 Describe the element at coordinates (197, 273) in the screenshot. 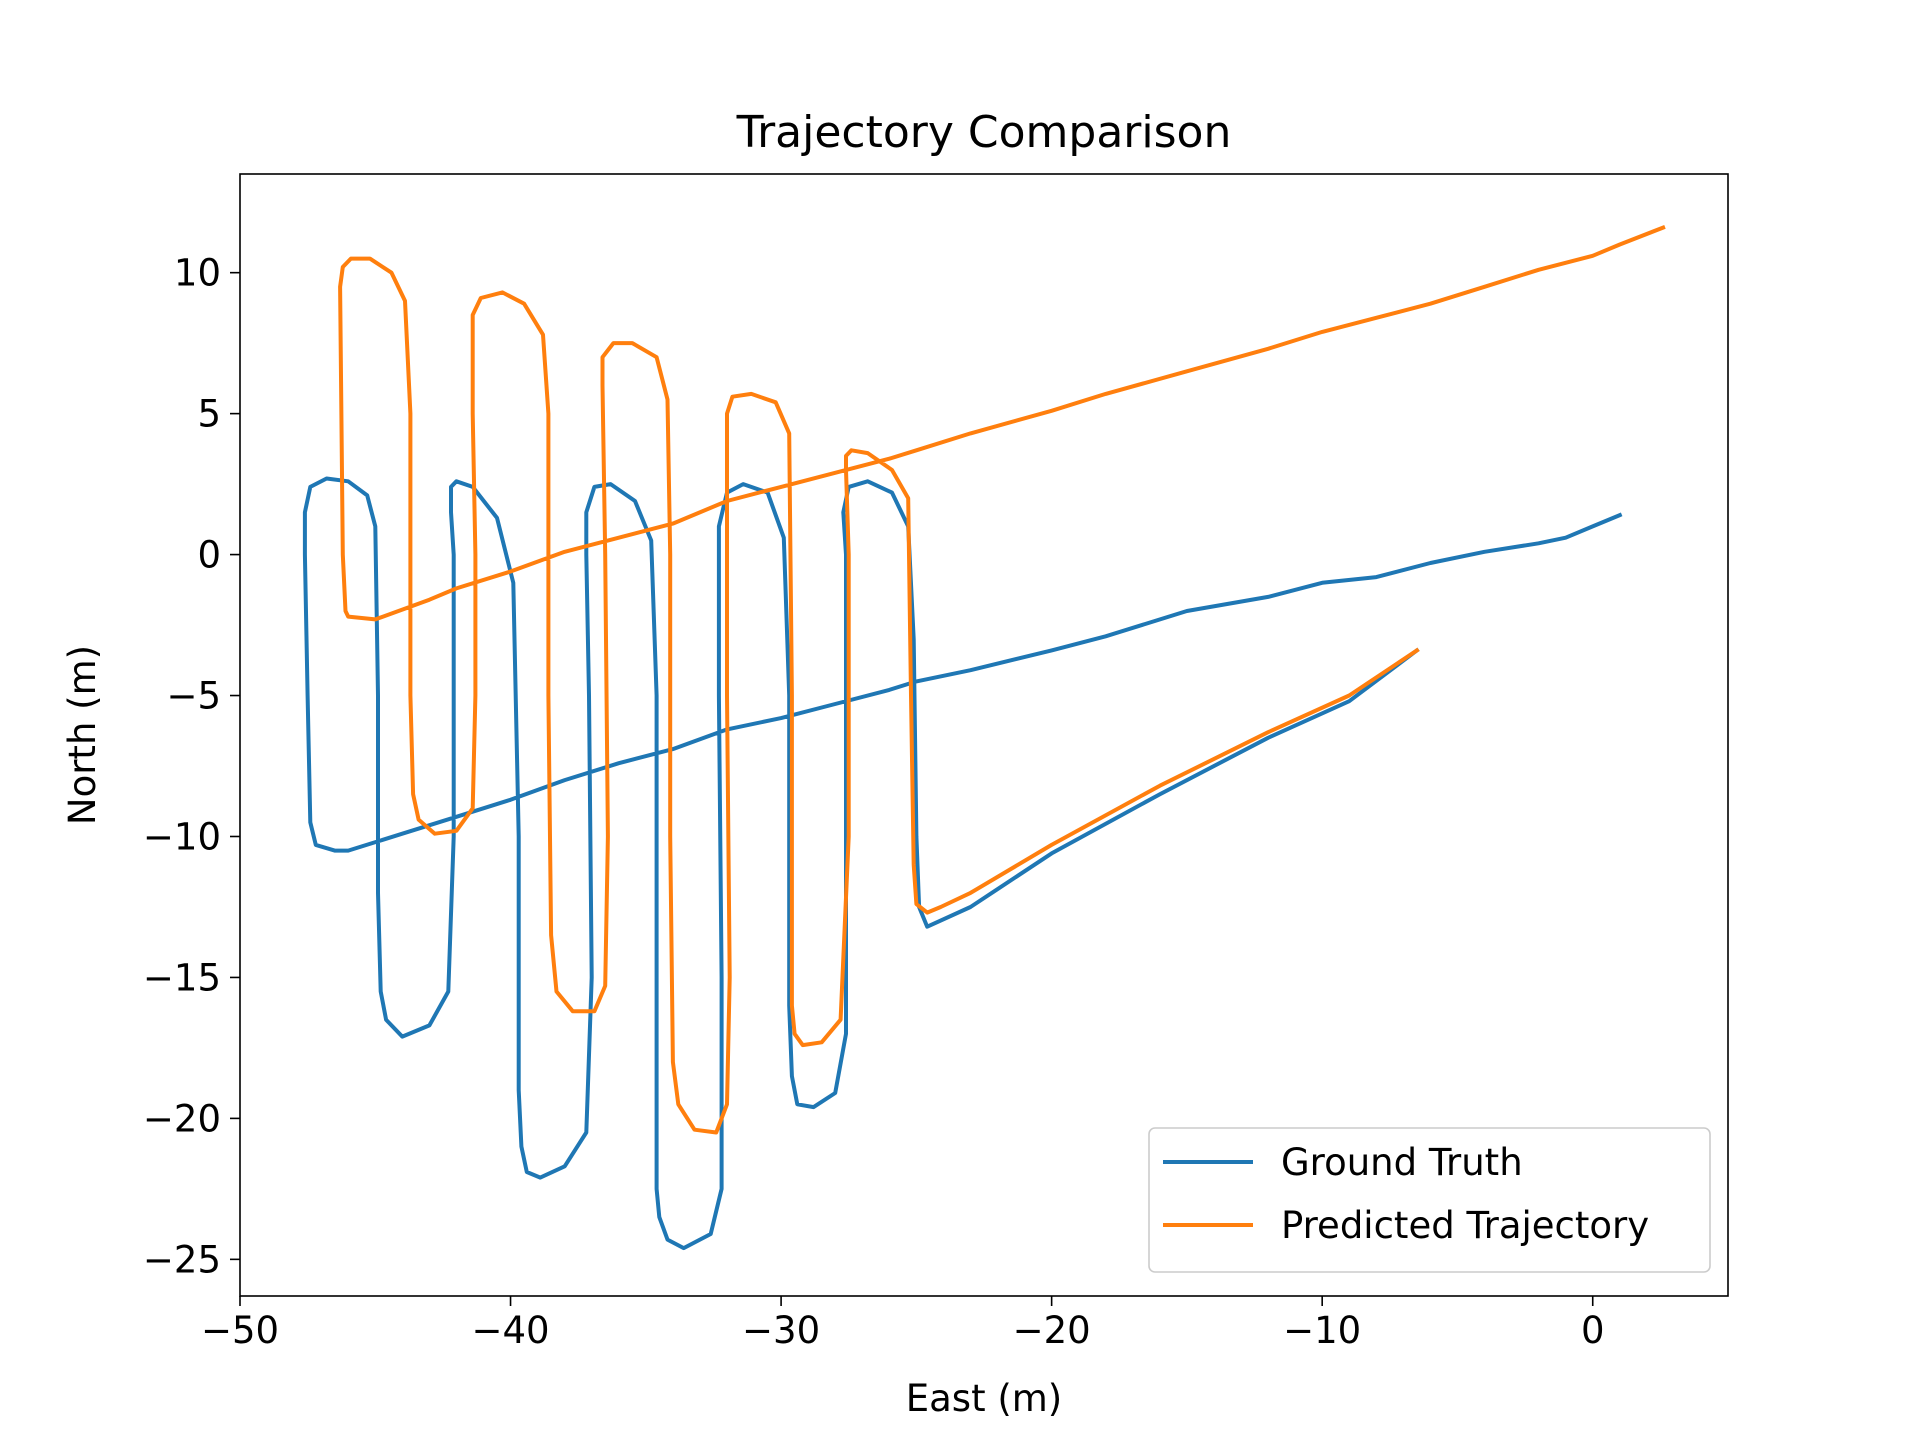

I see `y-tick-label: 10` at that location.